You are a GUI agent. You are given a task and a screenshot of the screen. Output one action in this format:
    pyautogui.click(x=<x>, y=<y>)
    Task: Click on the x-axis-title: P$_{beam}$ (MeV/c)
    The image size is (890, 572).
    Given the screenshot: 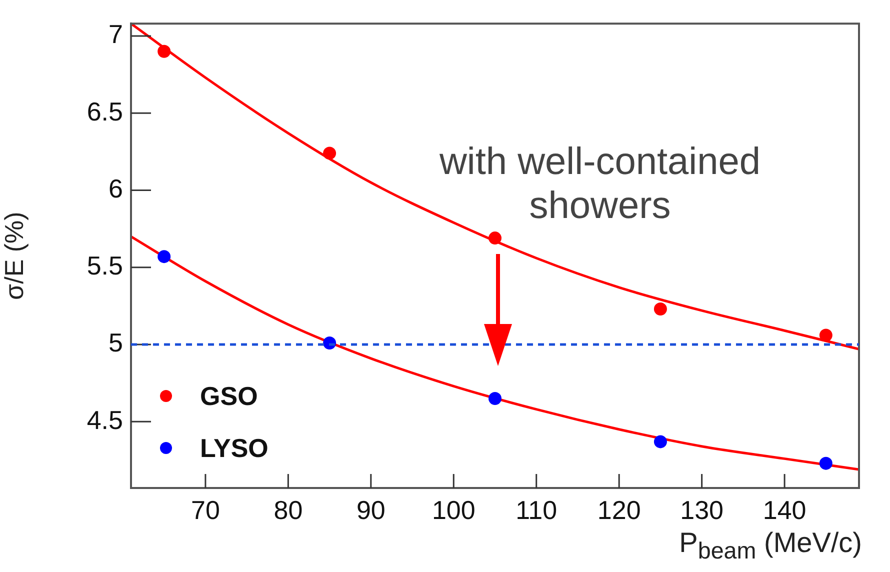 What is the action you would take?
    pyautogui.click(x=770, y=546)
    